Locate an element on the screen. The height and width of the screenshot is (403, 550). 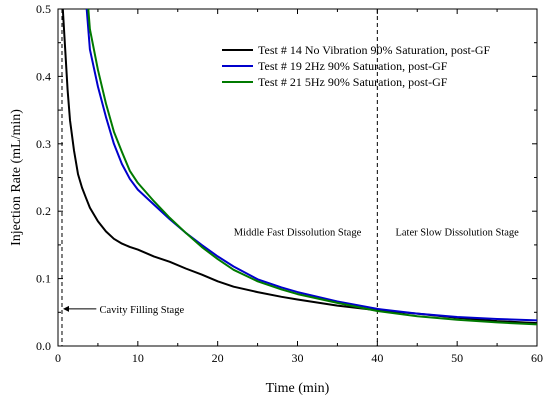
y-tick-label: 0.0 is located at coordinates (43, 346).